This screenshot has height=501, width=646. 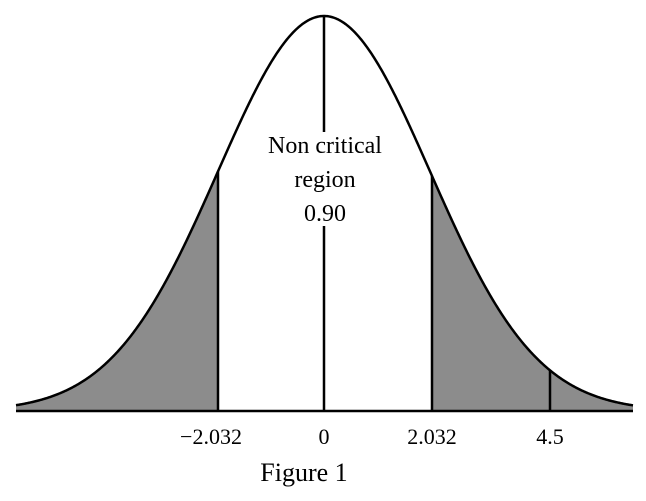 What do you see at coordinates (324, 180) in the screenshot?
I see `region-label-line2: region` at bounding box center [324, 180].